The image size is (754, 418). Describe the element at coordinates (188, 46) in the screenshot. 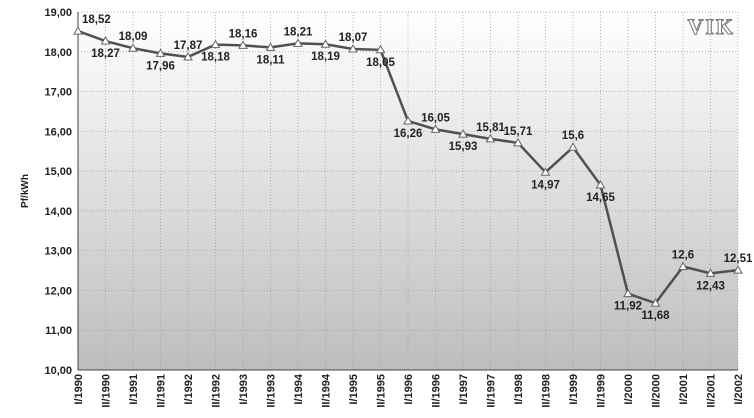

I see `data-label: 17,87` at that location.